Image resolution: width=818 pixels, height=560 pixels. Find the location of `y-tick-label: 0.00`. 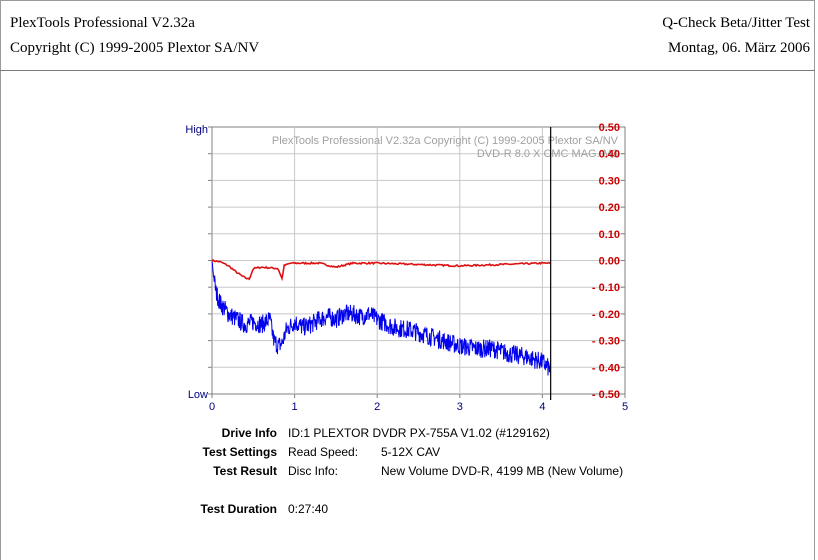

y-tick-label: 0.00 is located at coordinates (609, 262).